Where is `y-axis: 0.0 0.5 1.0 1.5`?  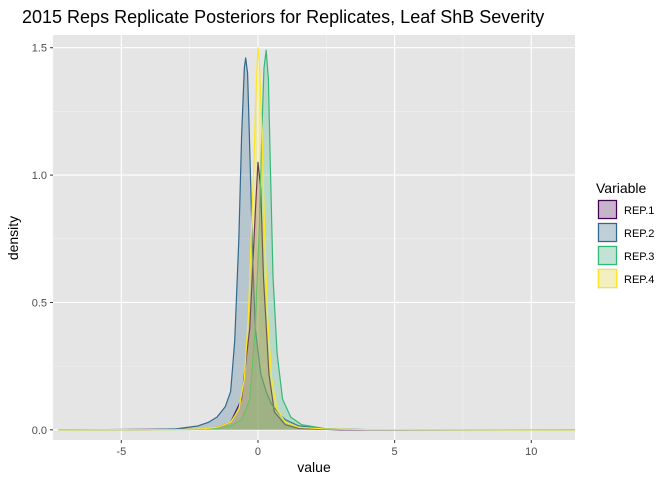
y-axis: 0.0 0.5 1.0 1.5 is located at coordinates (42, 240).